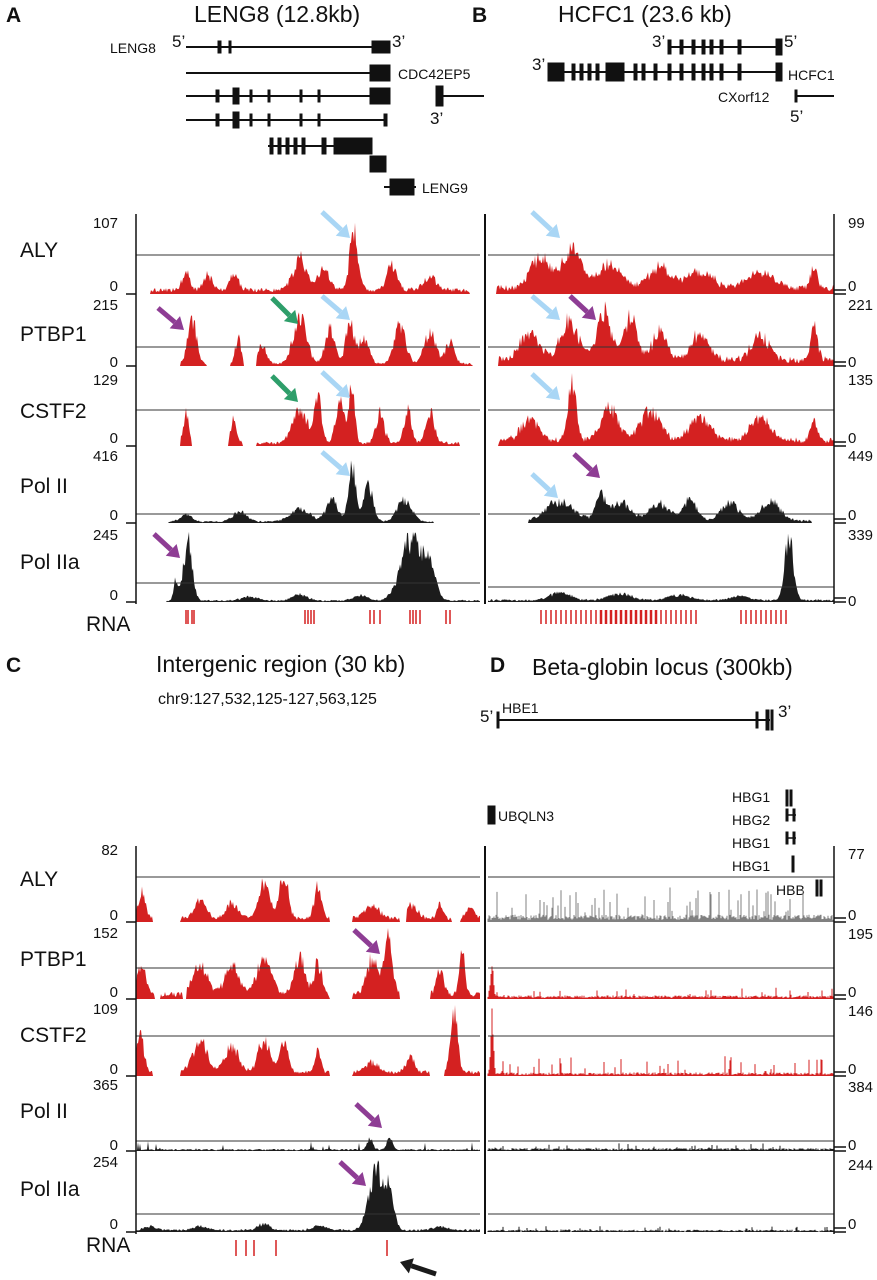 The image size is (877, 1280). I want to click on black-arrow-head, so click(407, 1266).